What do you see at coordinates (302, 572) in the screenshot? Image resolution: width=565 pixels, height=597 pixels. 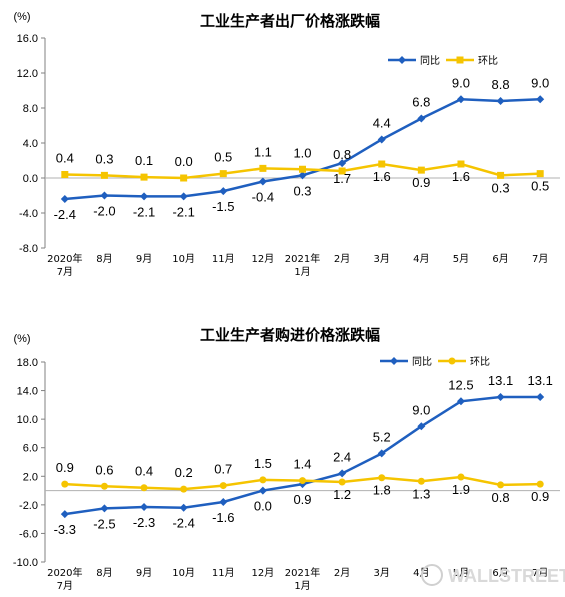 I see `x-tick-label: 2021年` at bounding box center [302, 572].